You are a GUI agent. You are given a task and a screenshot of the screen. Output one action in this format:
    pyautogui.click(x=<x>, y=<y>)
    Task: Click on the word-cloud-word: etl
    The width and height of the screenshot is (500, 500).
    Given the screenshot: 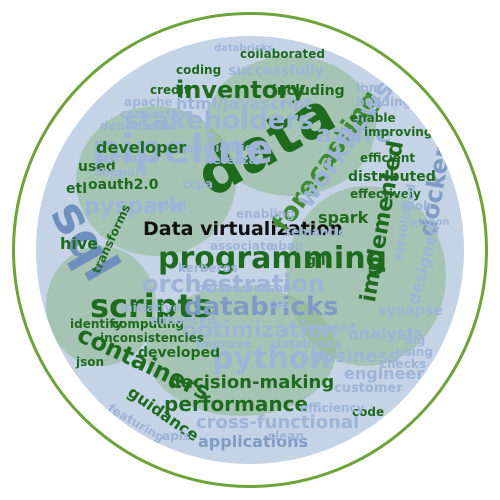 What is the action you would take?
    pyautogui.click(x=76, y=189)
    